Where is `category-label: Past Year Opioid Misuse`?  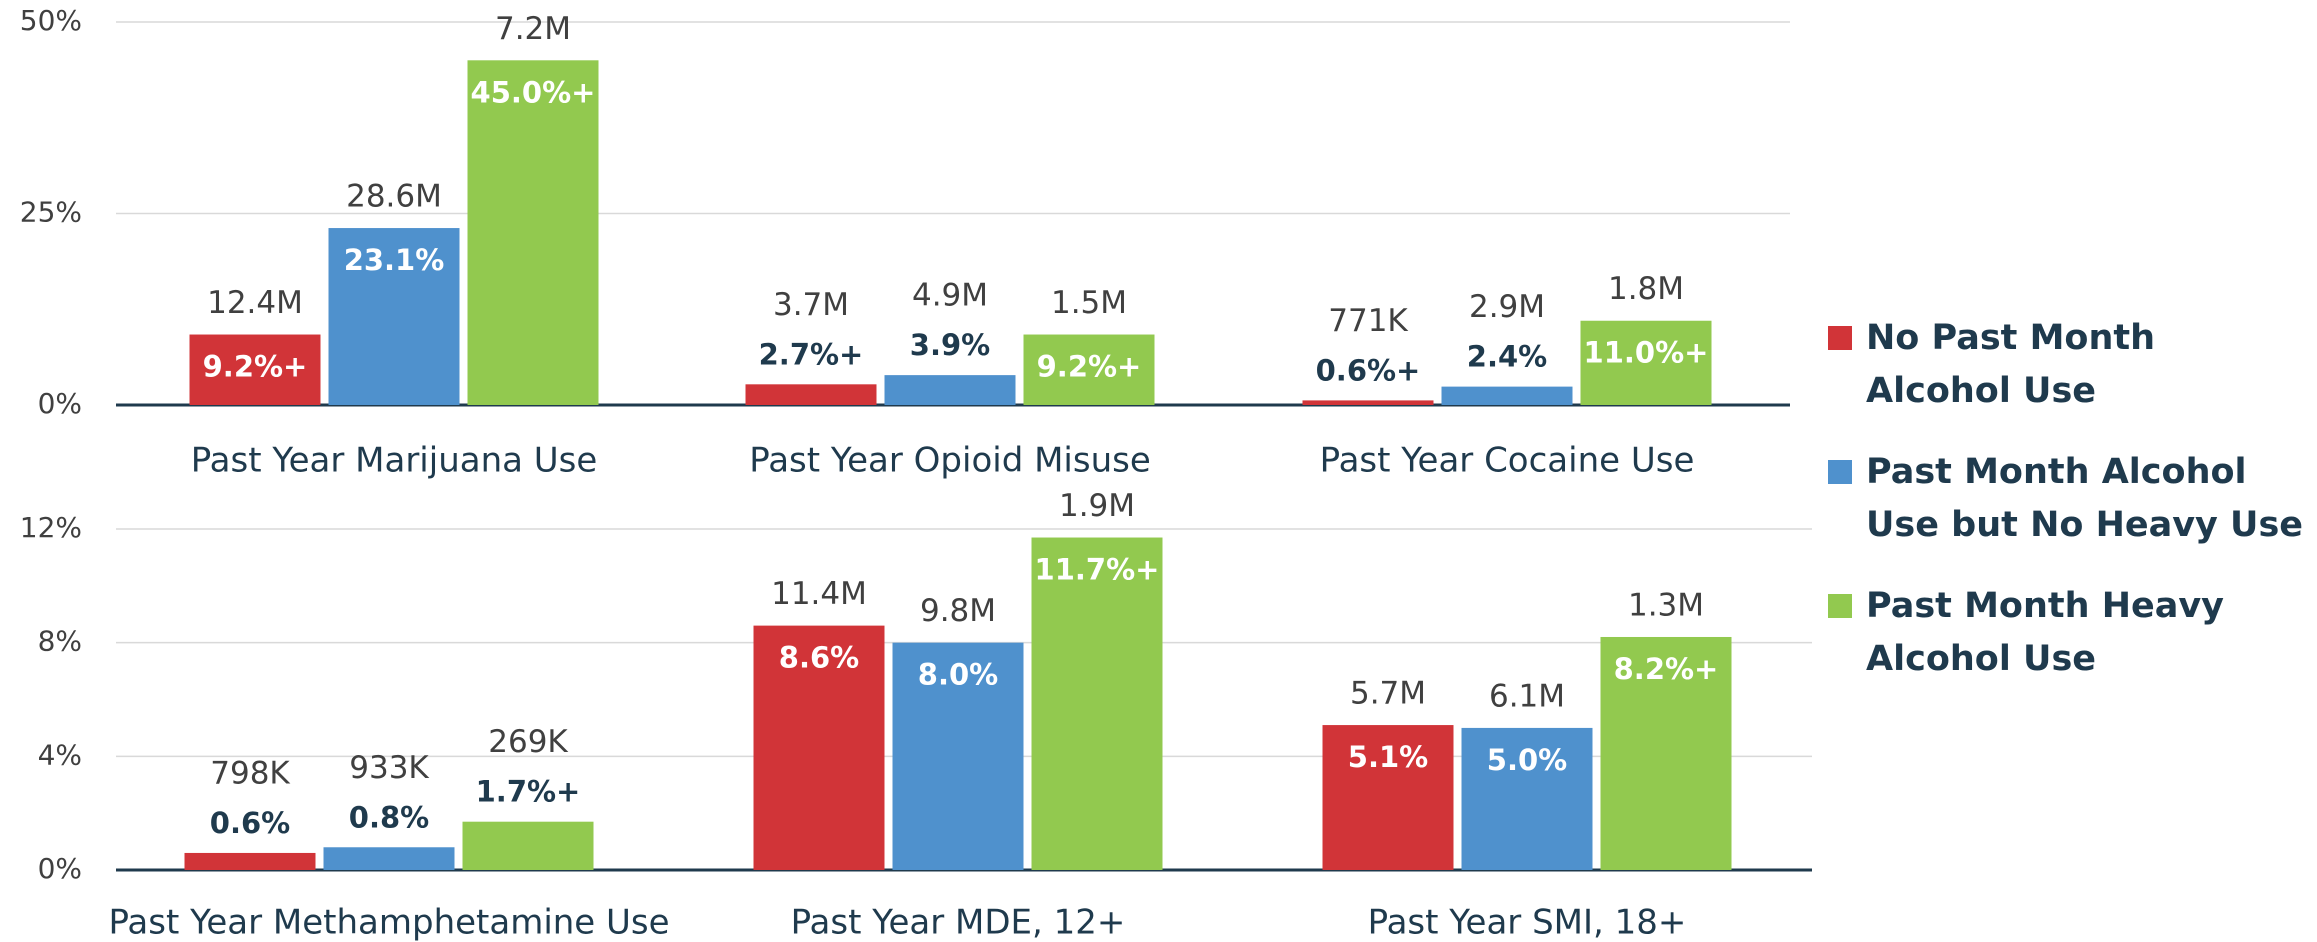 category-label: Past Year Opioid Misuse is located at coordinates (950, 461).